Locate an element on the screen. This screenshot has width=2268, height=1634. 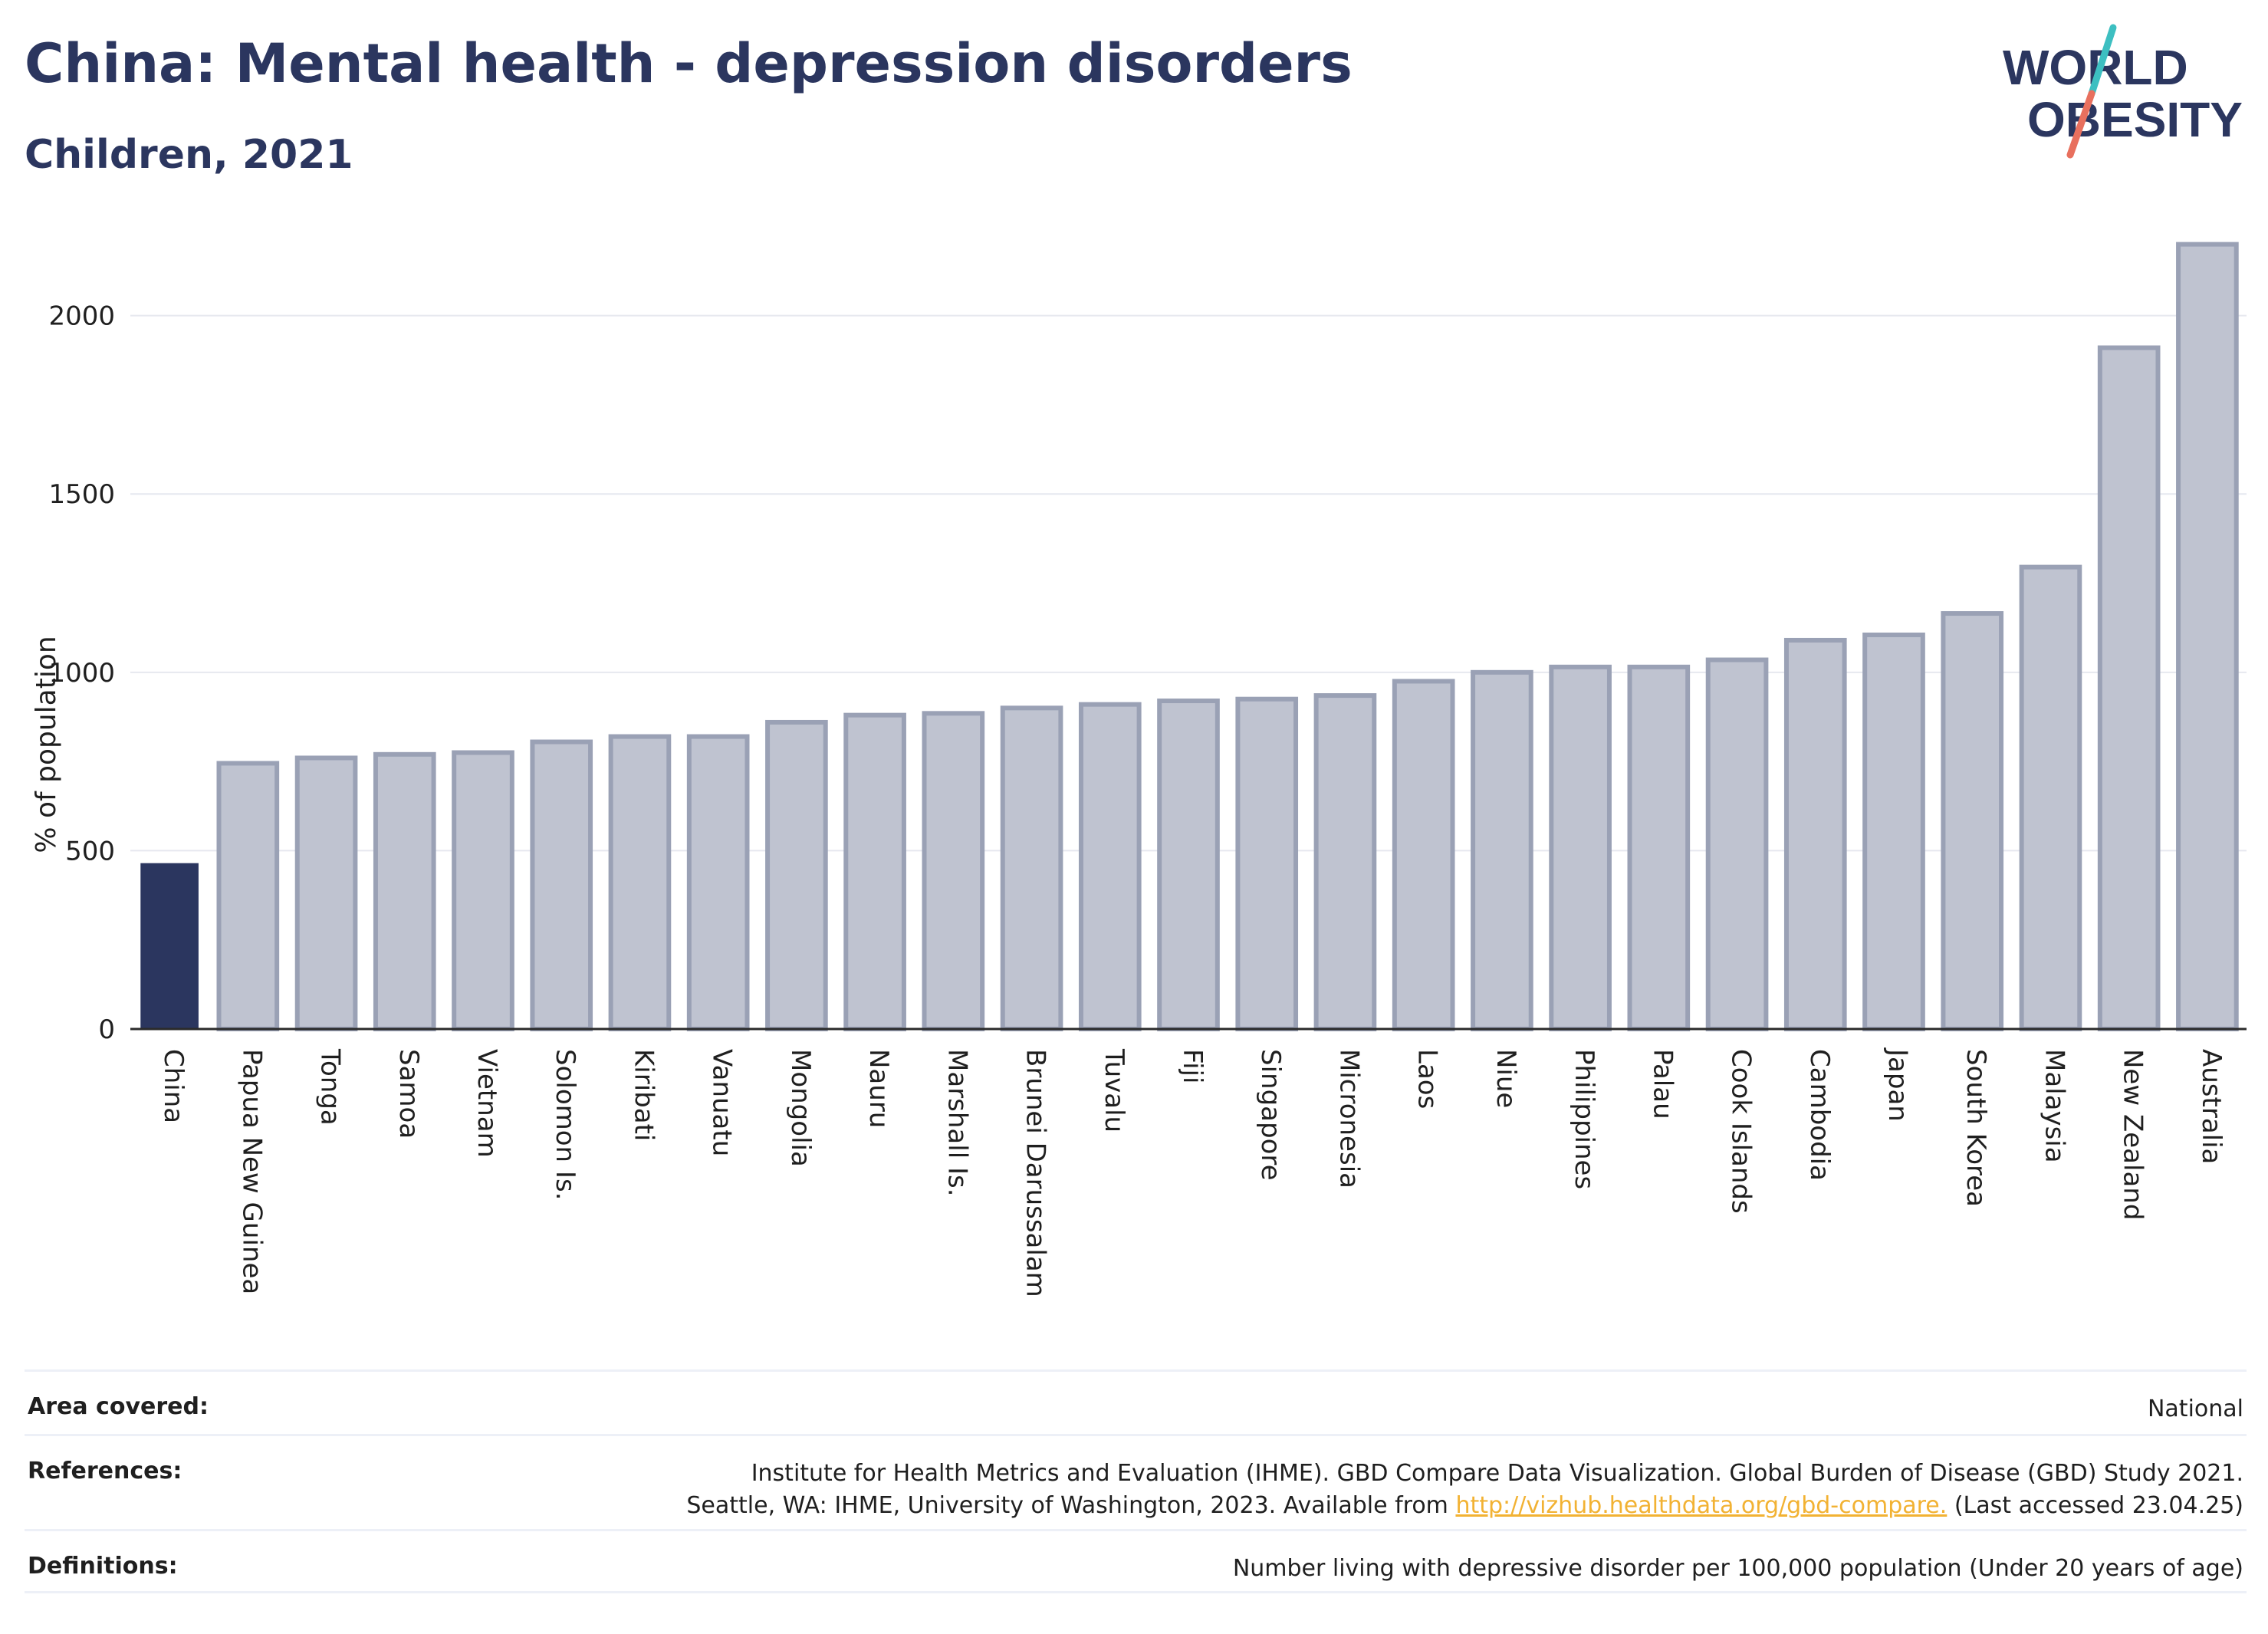
y-tick-label: 2000 is located at coordinates (81, 317).